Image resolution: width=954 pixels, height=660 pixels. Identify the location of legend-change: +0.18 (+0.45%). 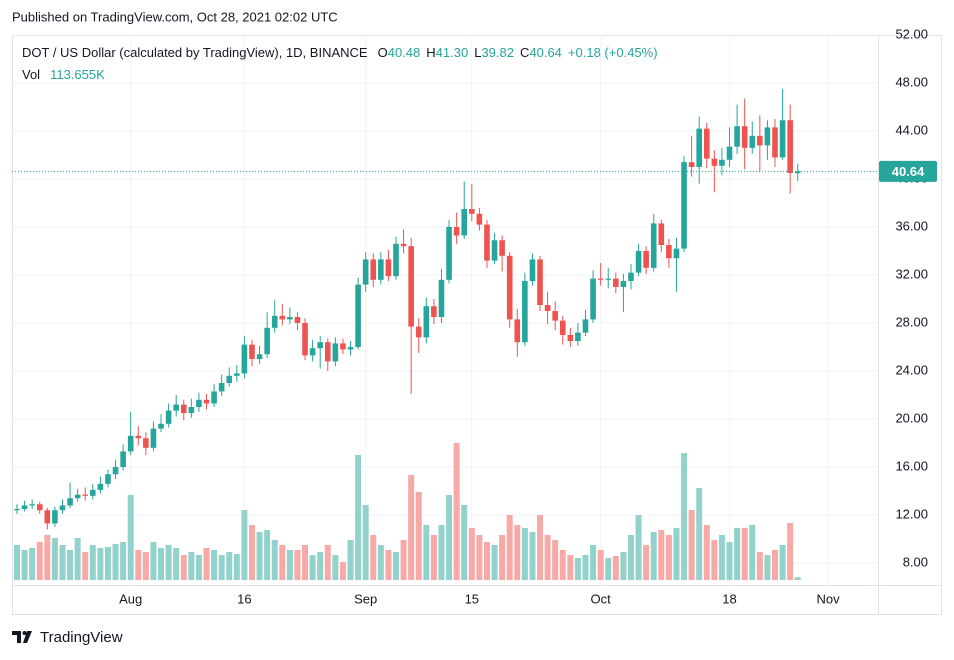
(613, 52).